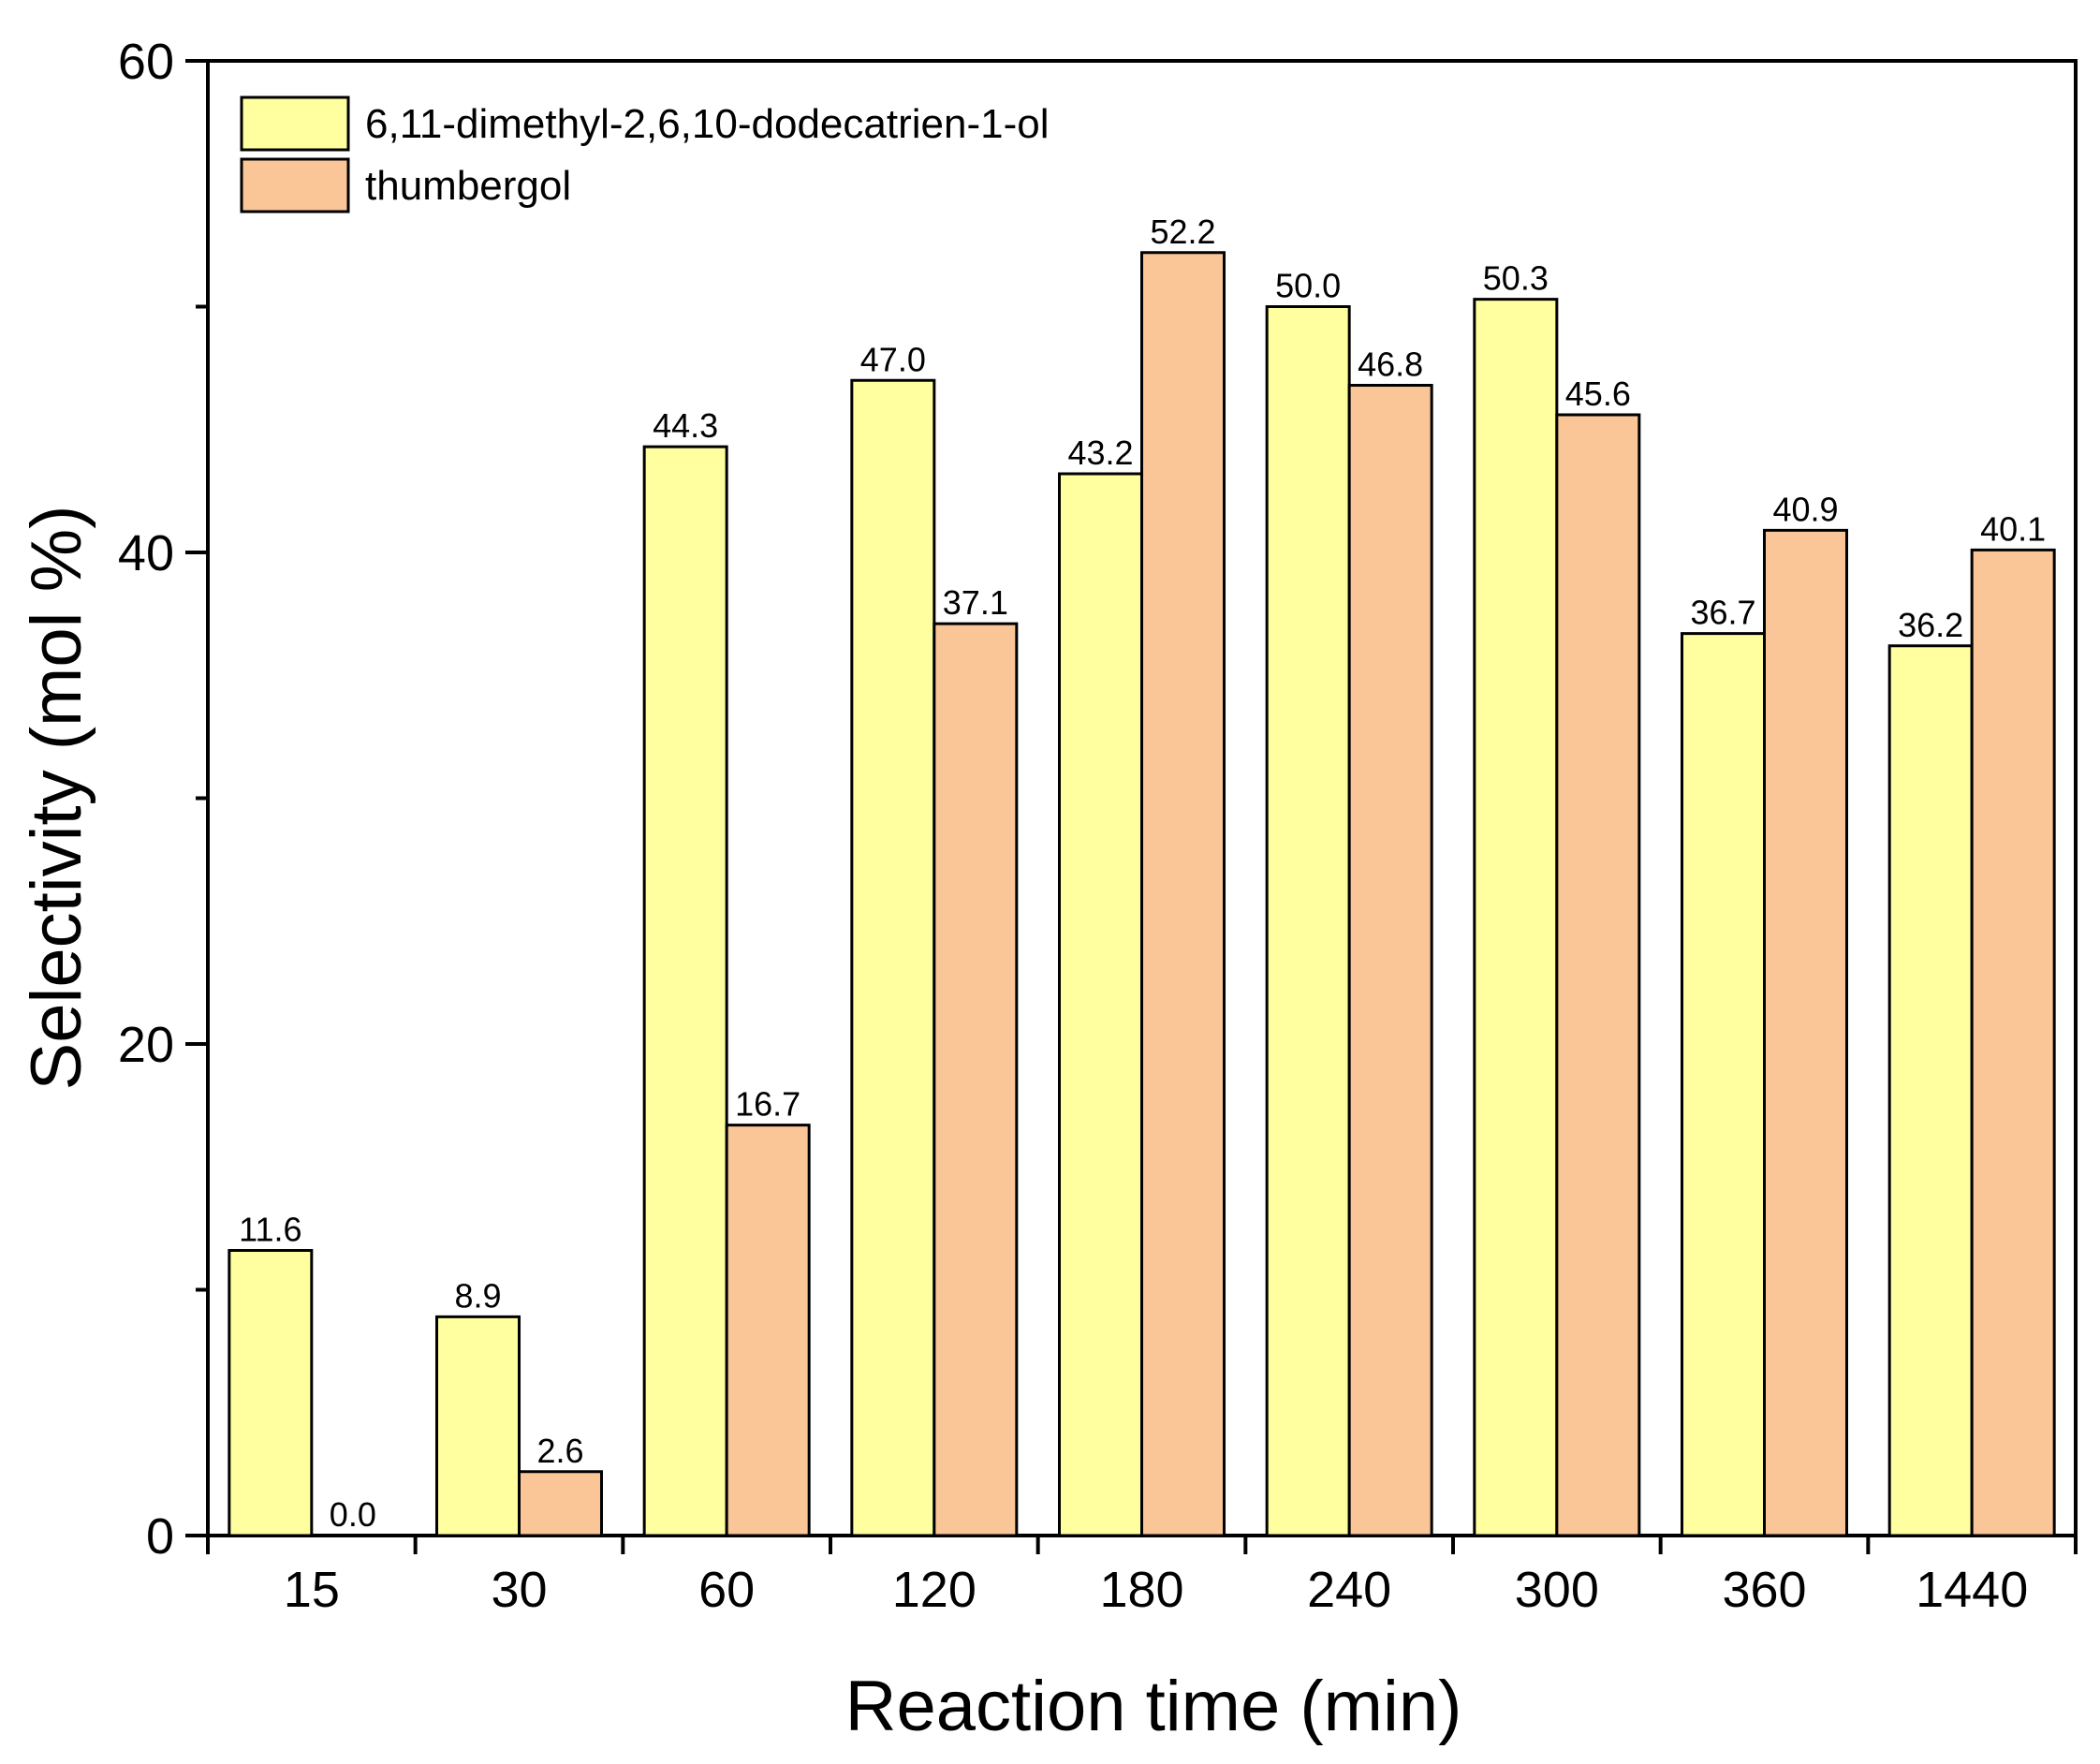  Describe the element at coordinates (1930, 625) in the screenshot. I see `data-label-dimethyl-1440: 36.2` at that location.